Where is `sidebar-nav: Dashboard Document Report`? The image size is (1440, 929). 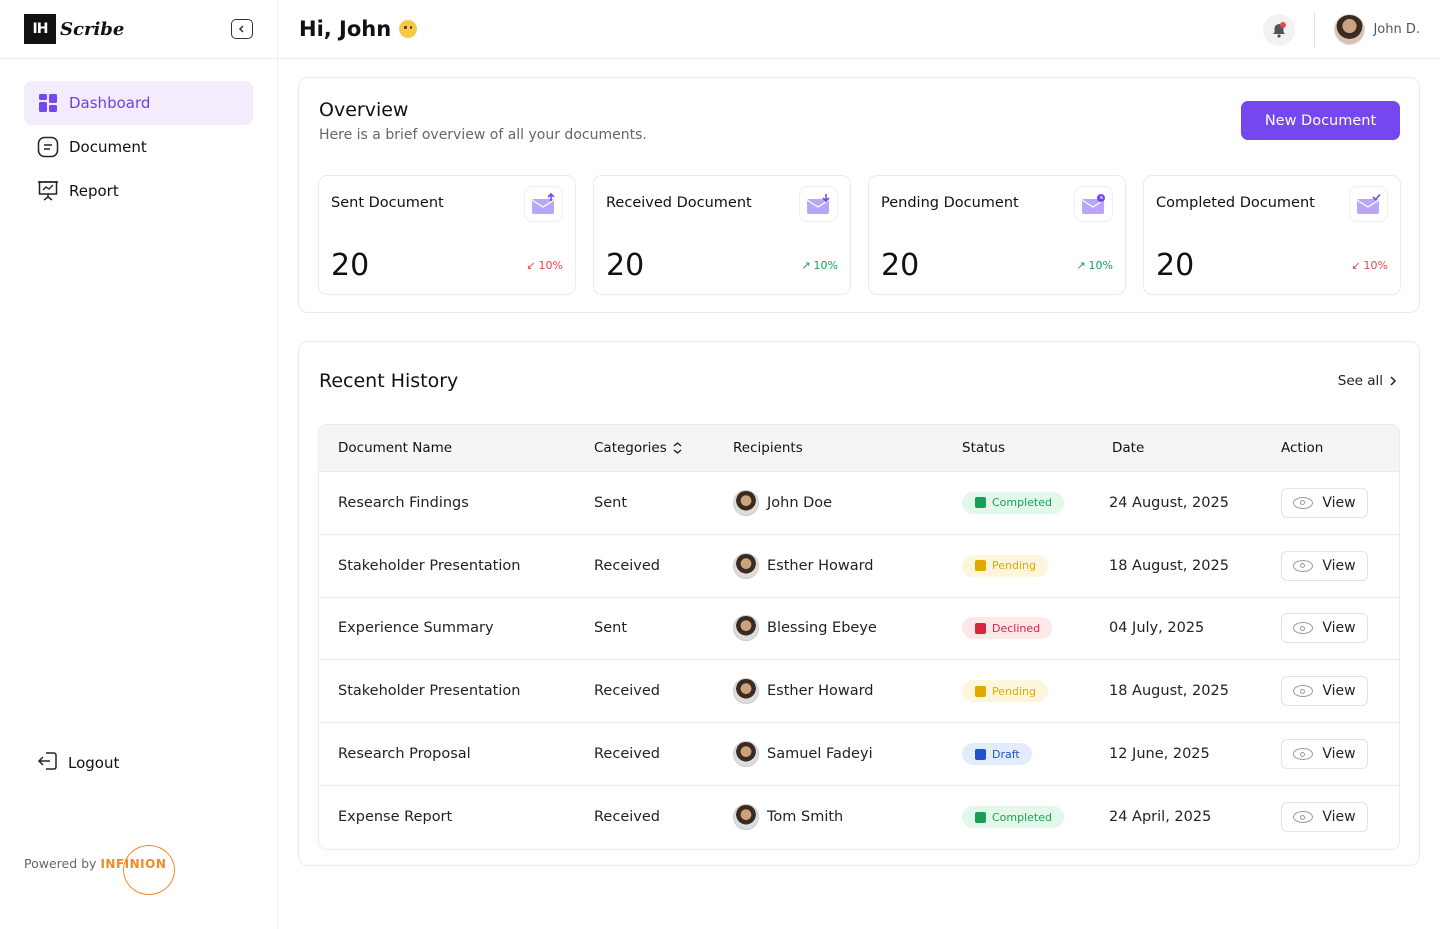
sidebar-nav: Dashboard Document Report is located at coordinates (138, 136).